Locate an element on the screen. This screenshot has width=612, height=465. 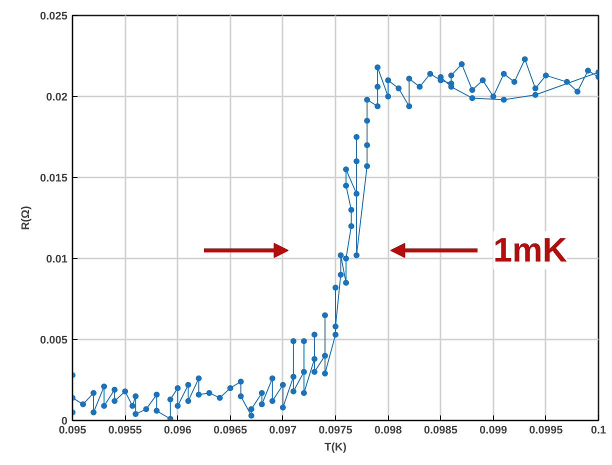
y-tick-label: 0.01 is located at coordinates (57, 260).